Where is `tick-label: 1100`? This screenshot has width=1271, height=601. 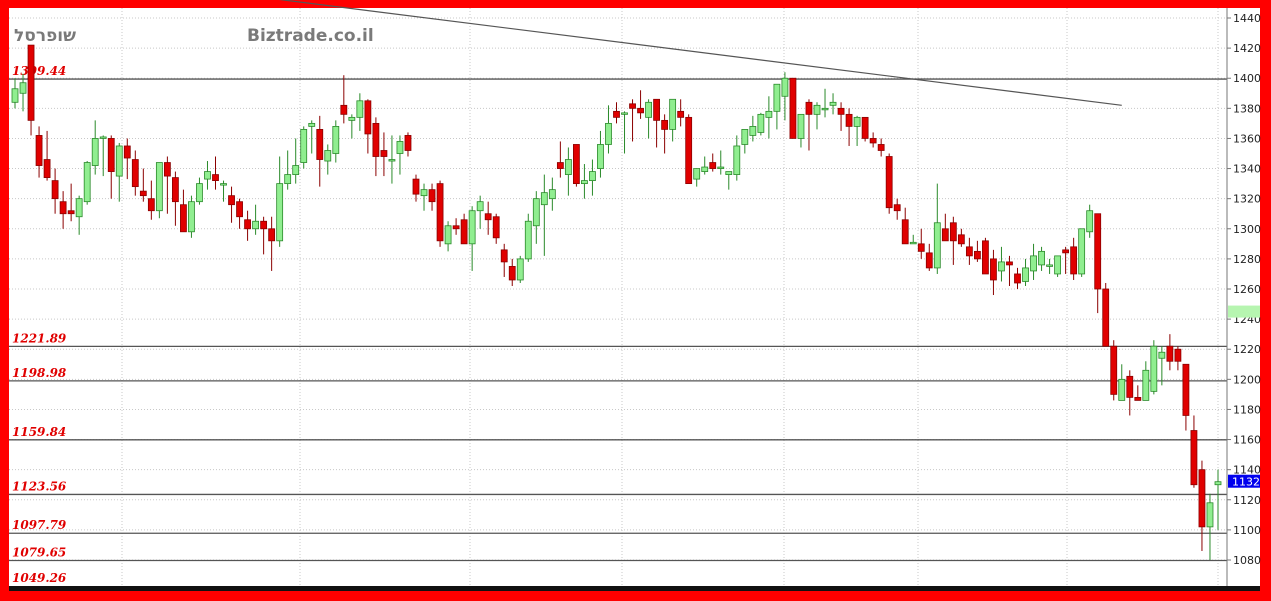
tick-label: 1100 is located at coordinates (1247, 530).